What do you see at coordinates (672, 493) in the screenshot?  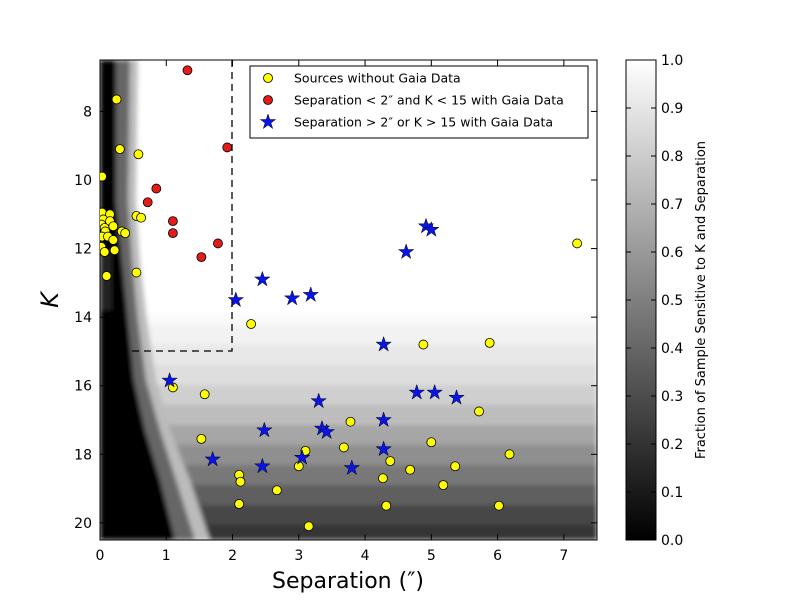 I see `colorbar-tick-label: 0.1` at bounding box center [672, 493].